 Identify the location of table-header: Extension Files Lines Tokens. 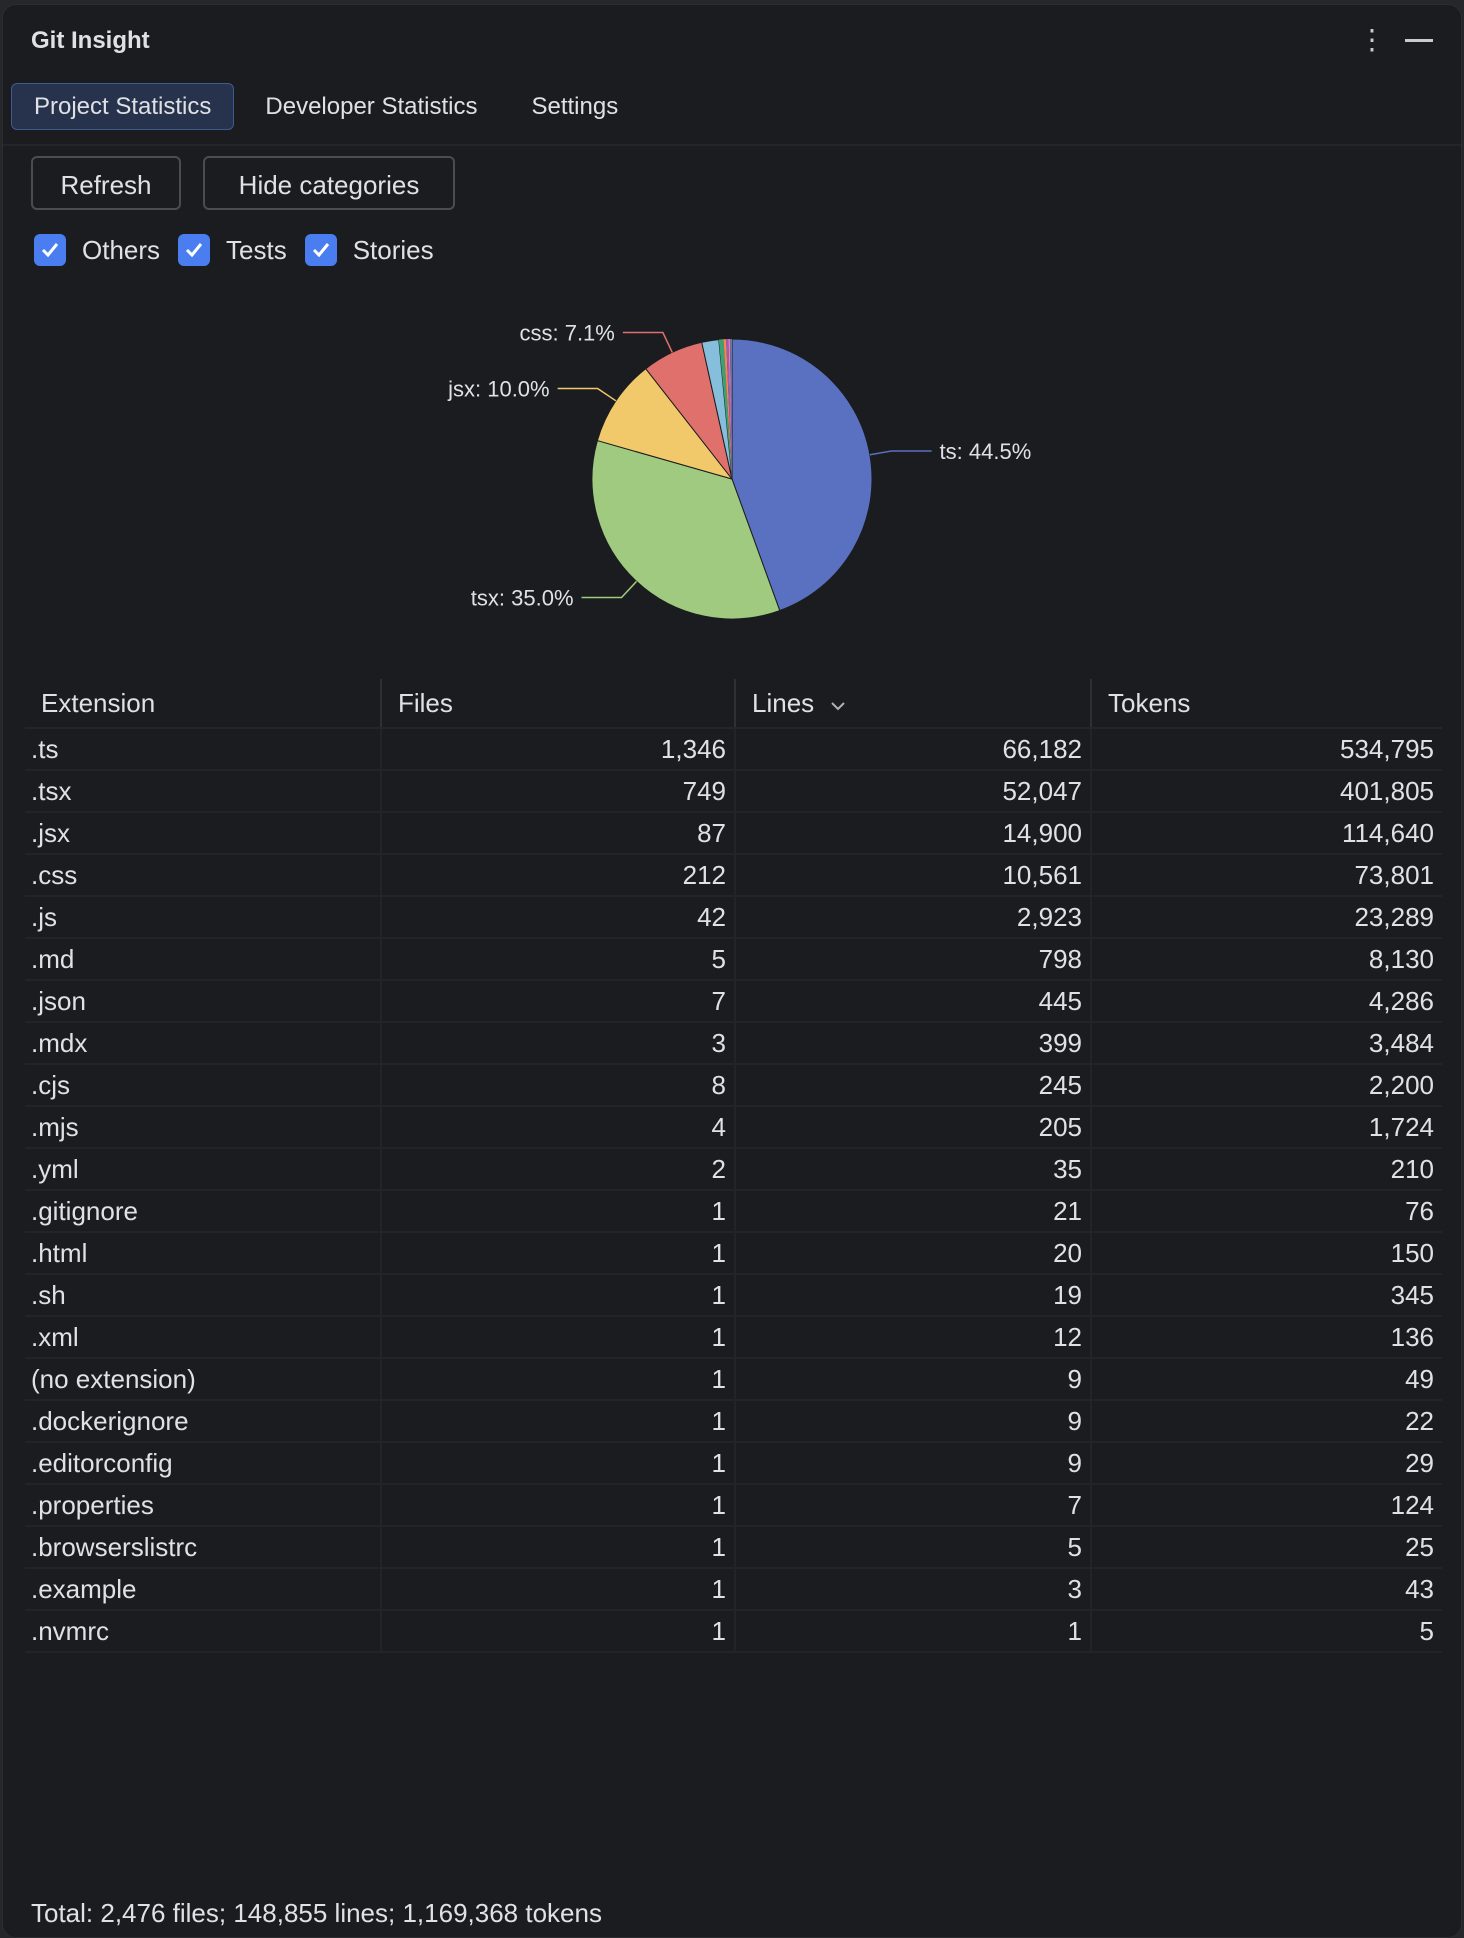
(733, 704).